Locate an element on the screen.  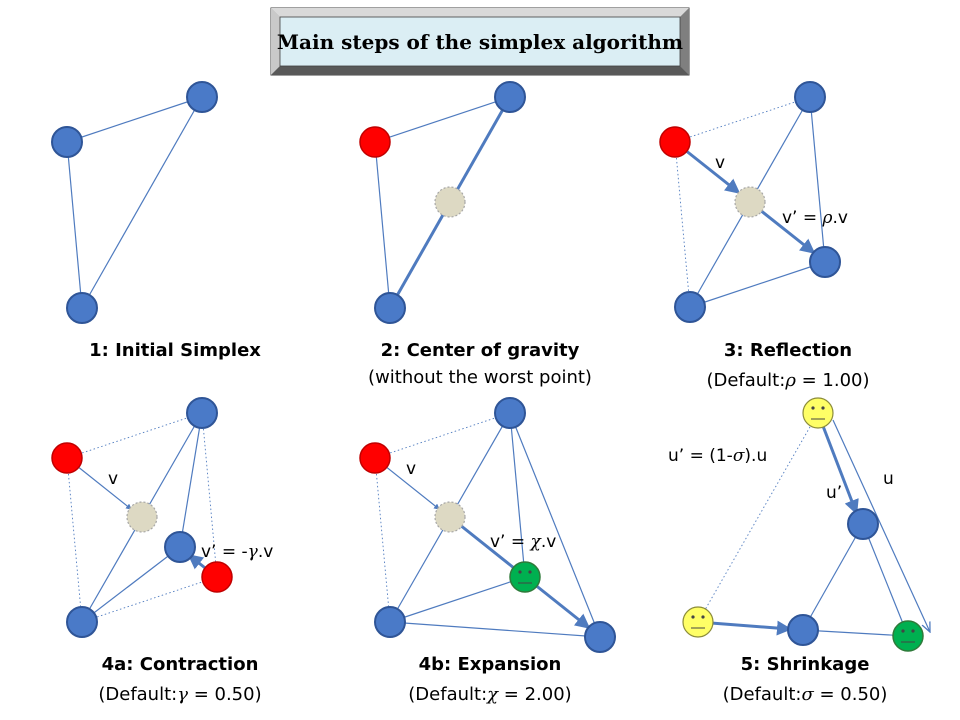
caption-initial-simplex: 1: Initial Simplex is located at coordinates (175, 350).